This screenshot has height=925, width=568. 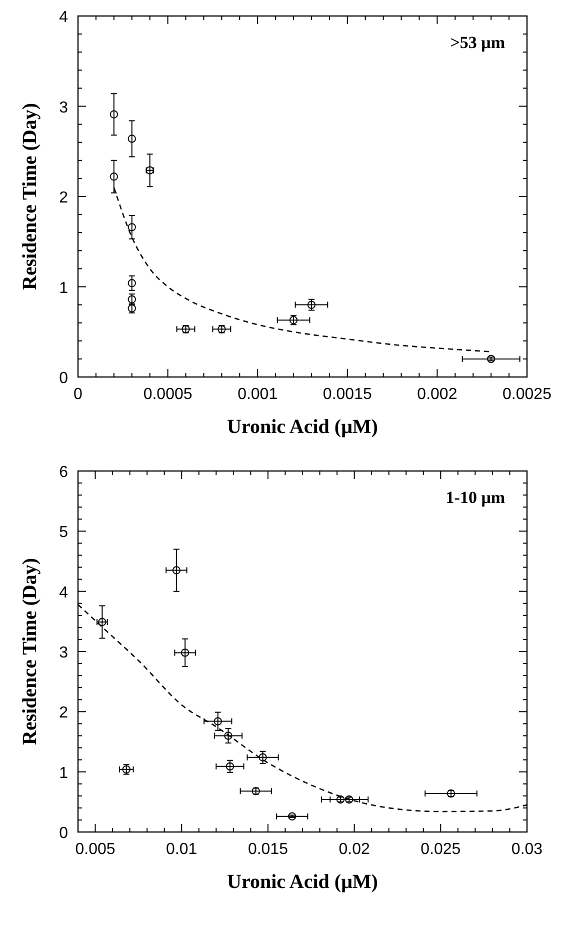 What do you see at coordinates (63, 533) in the screenshot?
I see `y-tick-label: 5` at bounding box center [63, 533].